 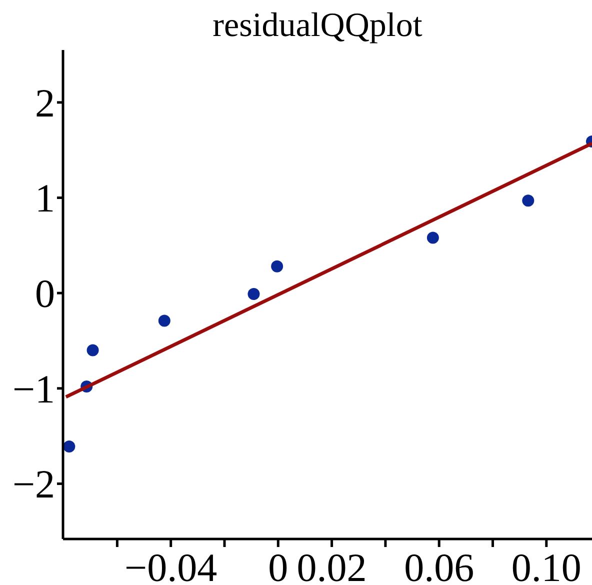 I want to click on y-tick-label: 2, so click(x=45, y=103).